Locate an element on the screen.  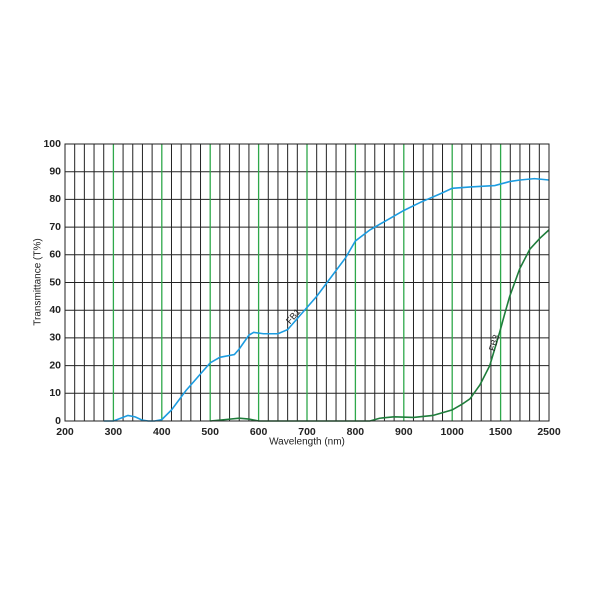
x-tick-label: 500 is located at coordinates (210, 432).